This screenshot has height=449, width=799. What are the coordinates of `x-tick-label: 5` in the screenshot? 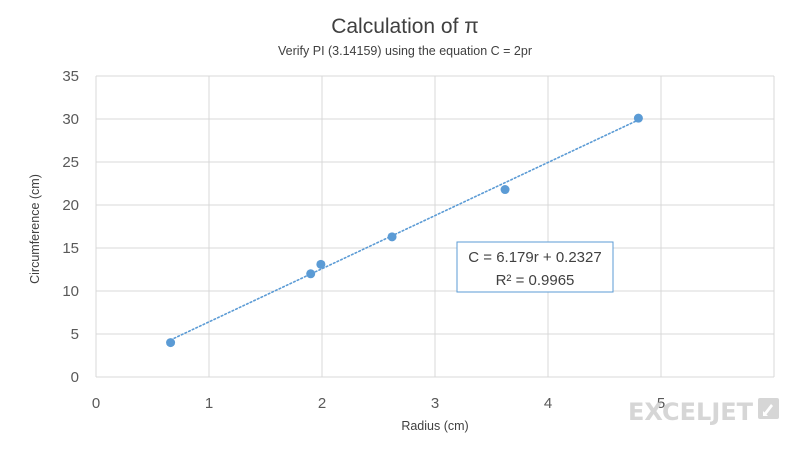 It's located at (661, 403).